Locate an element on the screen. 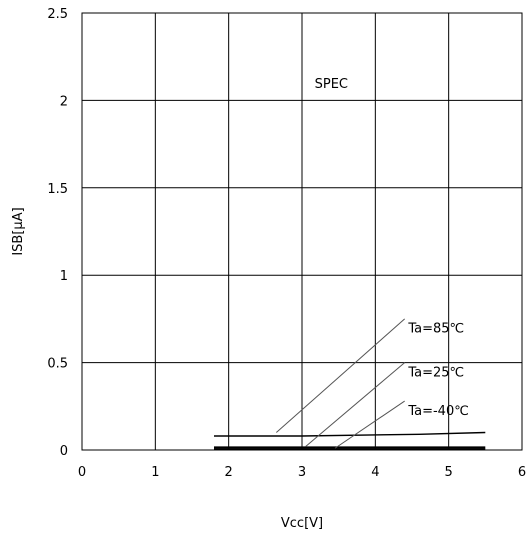  x-tick-label: 1 is located at coordinates (155, 472).